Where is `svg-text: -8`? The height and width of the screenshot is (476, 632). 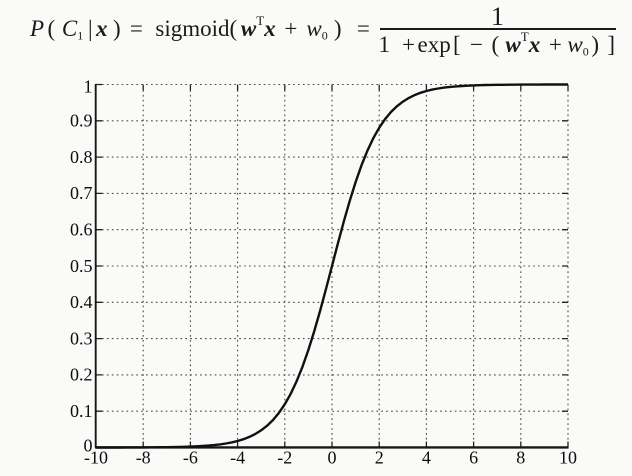 svg-text: -8 is located at coordinates (143, 458).